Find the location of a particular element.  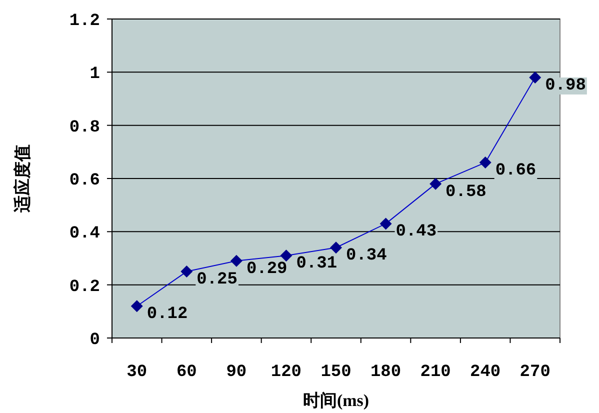

x-tick-label: 60 is located at coordinates (186, 372).